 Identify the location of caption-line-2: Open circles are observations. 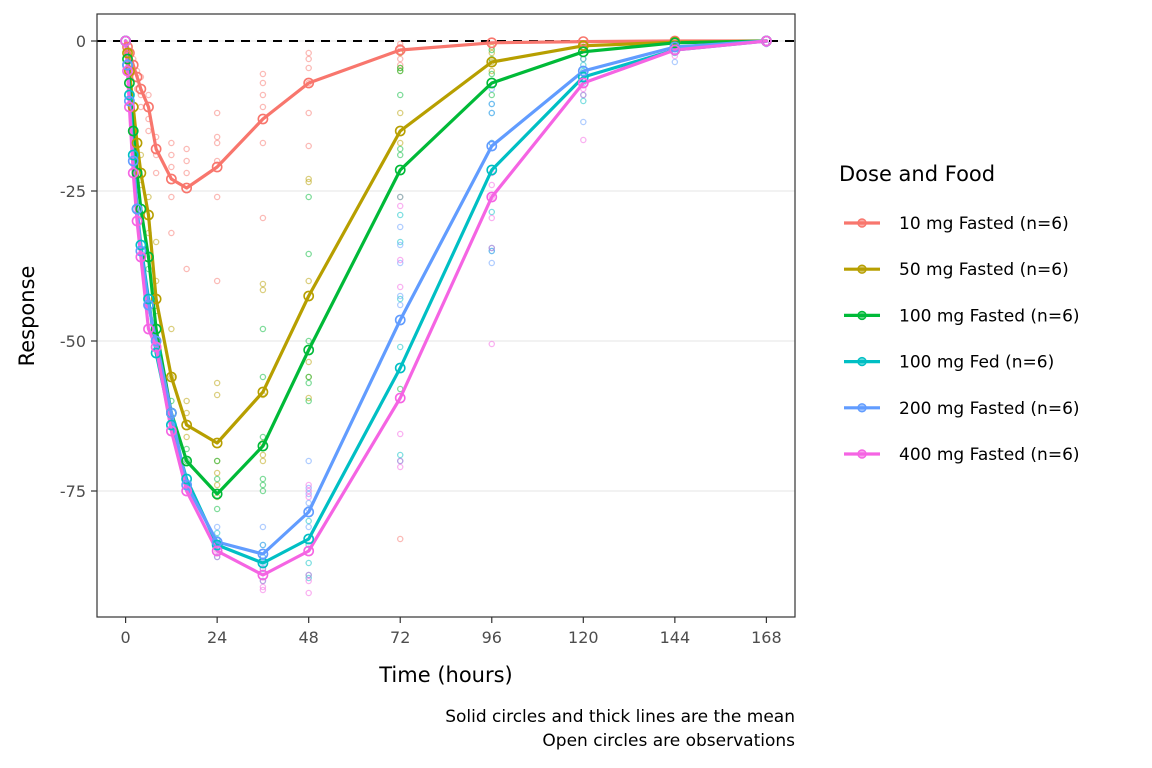
(668, 741).